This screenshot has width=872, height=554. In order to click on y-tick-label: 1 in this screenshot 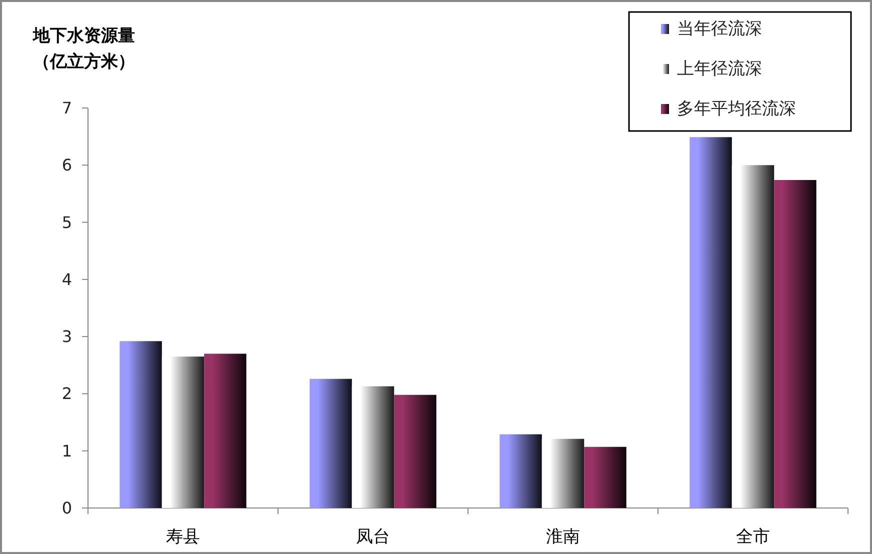, I will do `click(67, 450)`.